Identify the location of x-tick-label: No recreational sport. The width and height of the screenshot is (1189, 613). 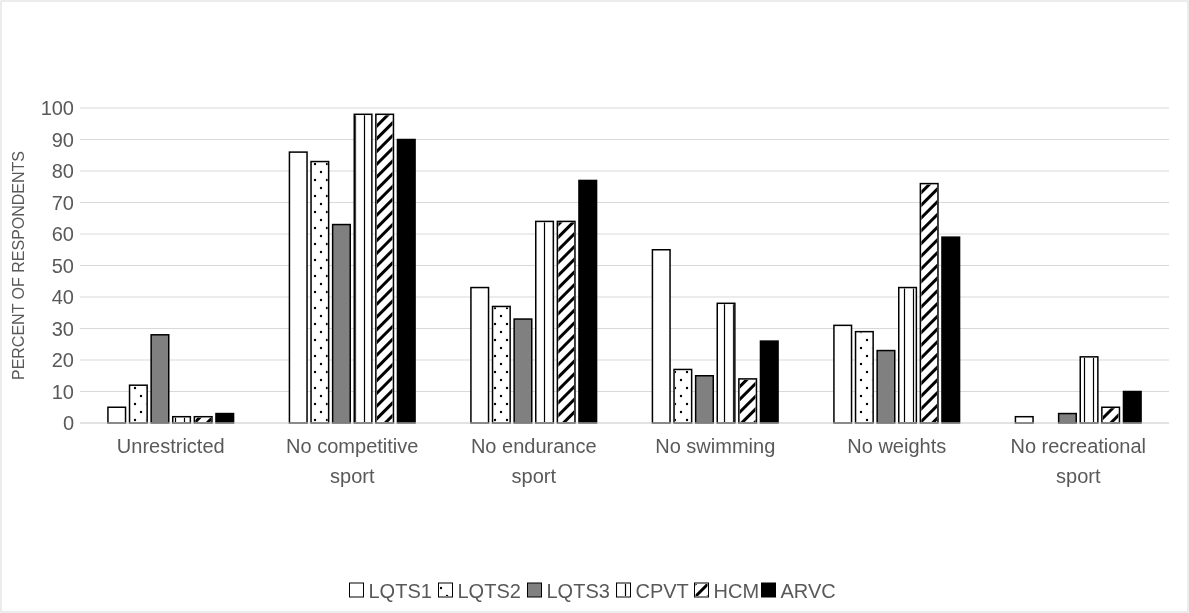
(1078, 461).